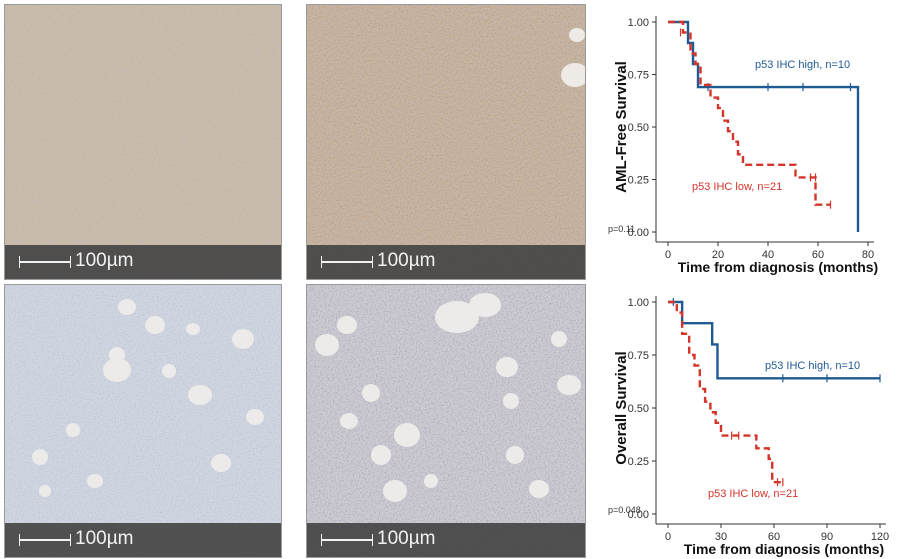 The image size is (900, 559). I want to click on p-value-label: p=0.048, so click(624, 510).